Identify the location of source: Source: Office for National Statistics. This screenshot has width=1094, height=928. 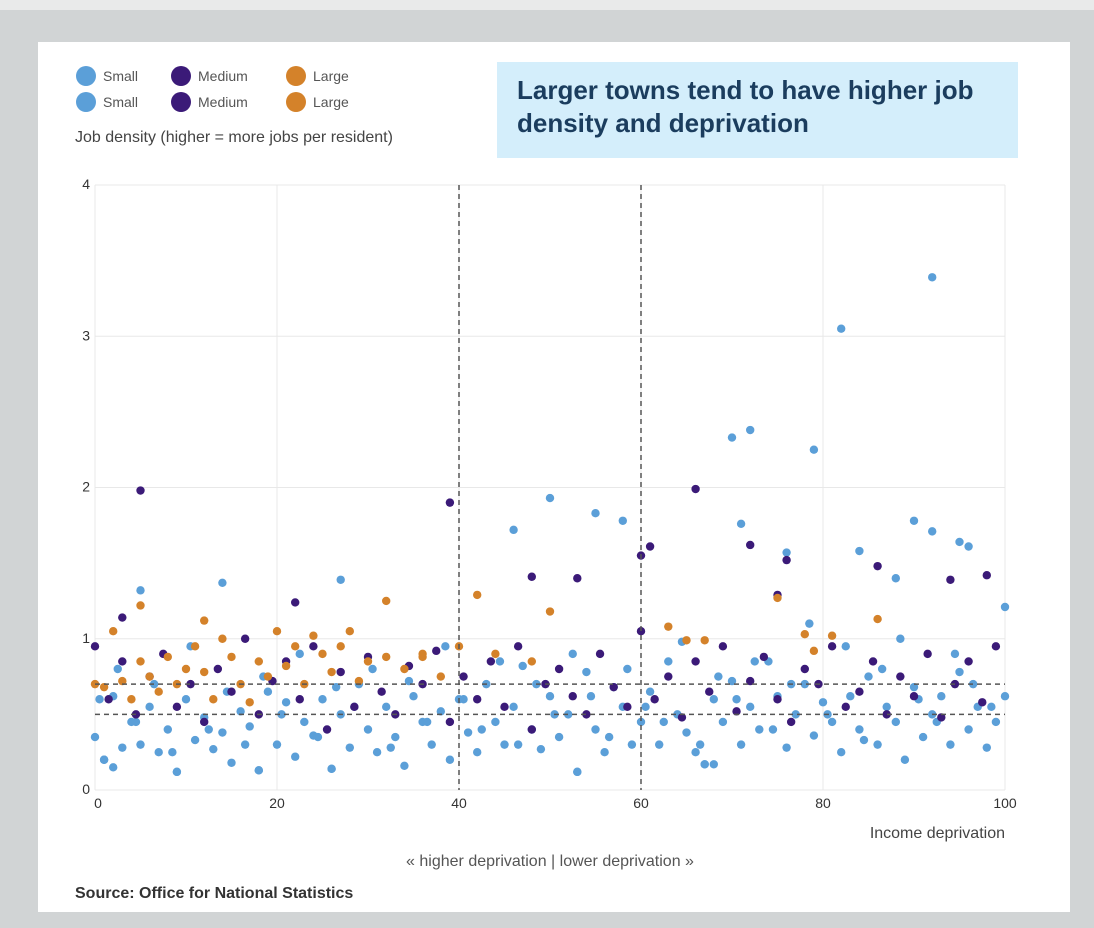
(214, 893).